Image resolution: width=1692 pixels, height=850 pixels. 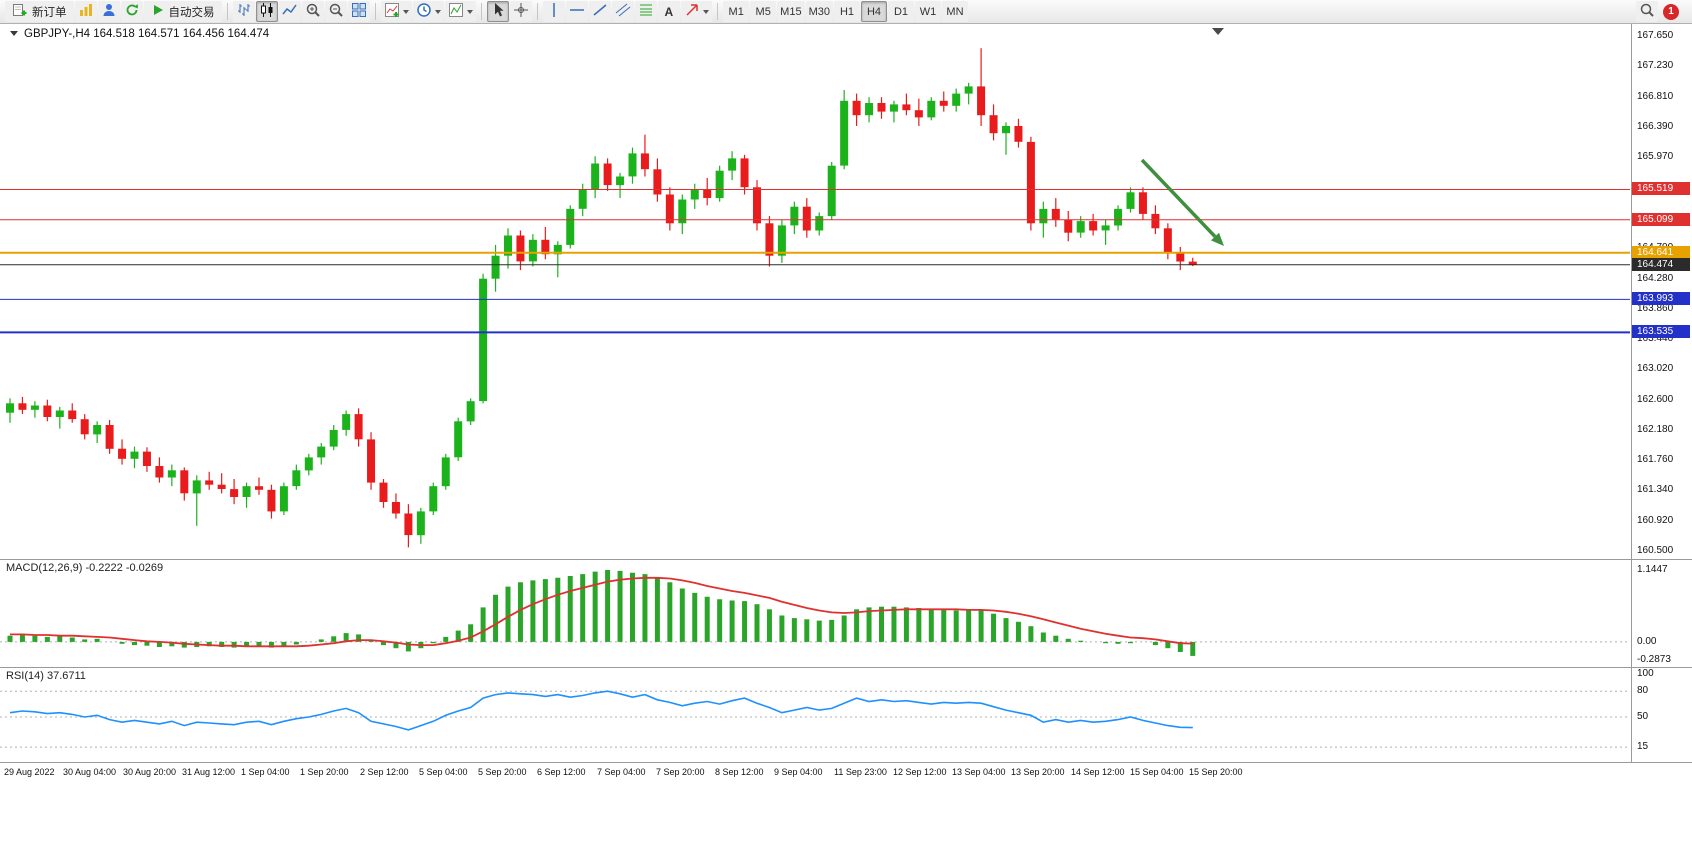 I want to click on notification-badge: 1, so click(x=1671, y=11).